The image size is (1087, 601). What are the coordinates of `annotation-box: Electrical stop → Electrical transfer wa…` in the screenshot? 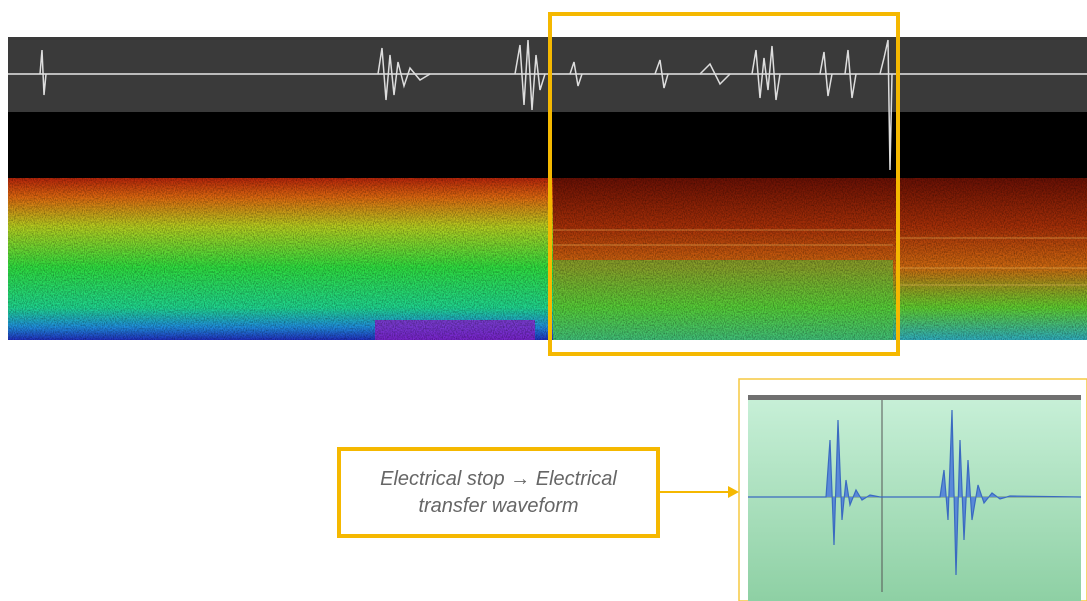 It's located at (498, 492).